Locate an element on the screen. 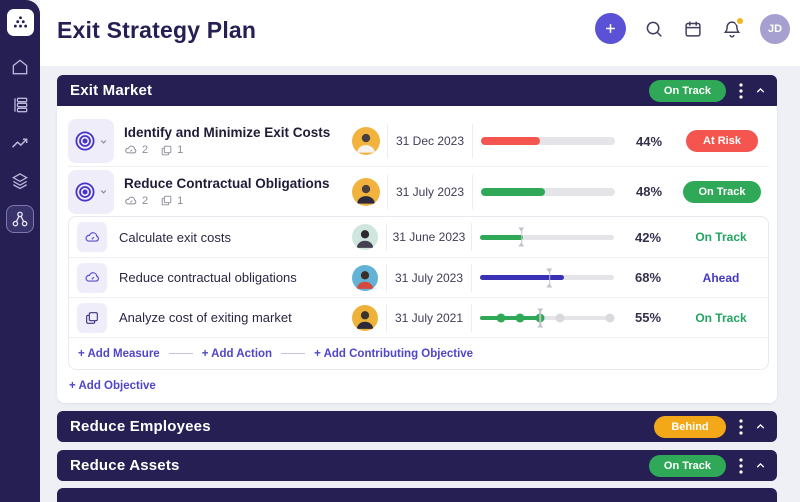 This screenshot has width=800, height=502. topbar-actions: JD is located at coordinates (692, 28).